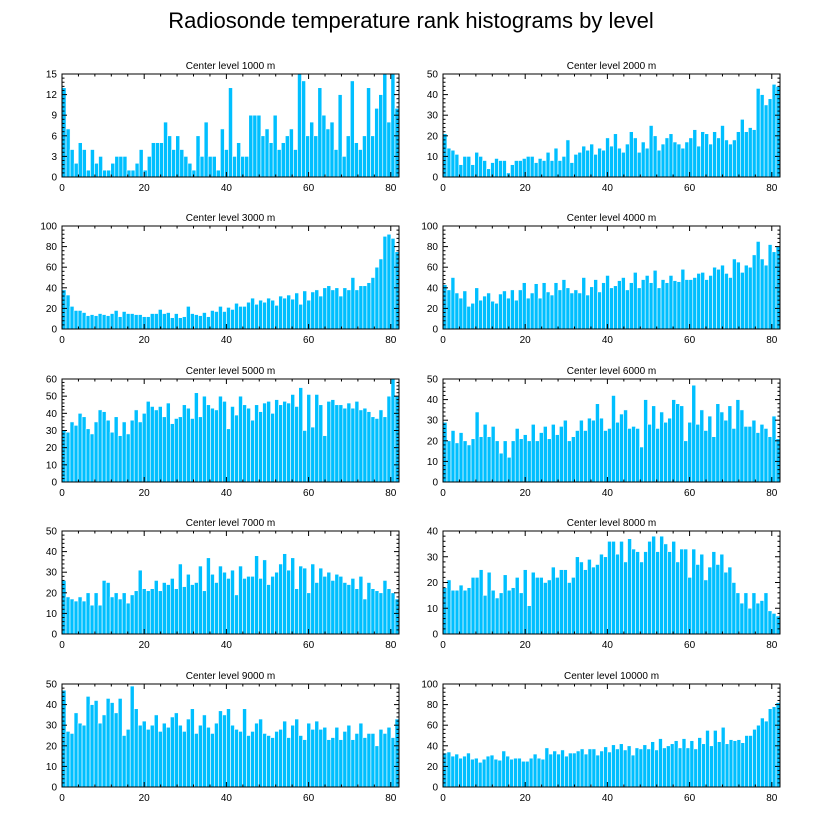  Describe the element at coordinates (309, 493) in the screenshot. I see `x-tick-label: 60` at that location.